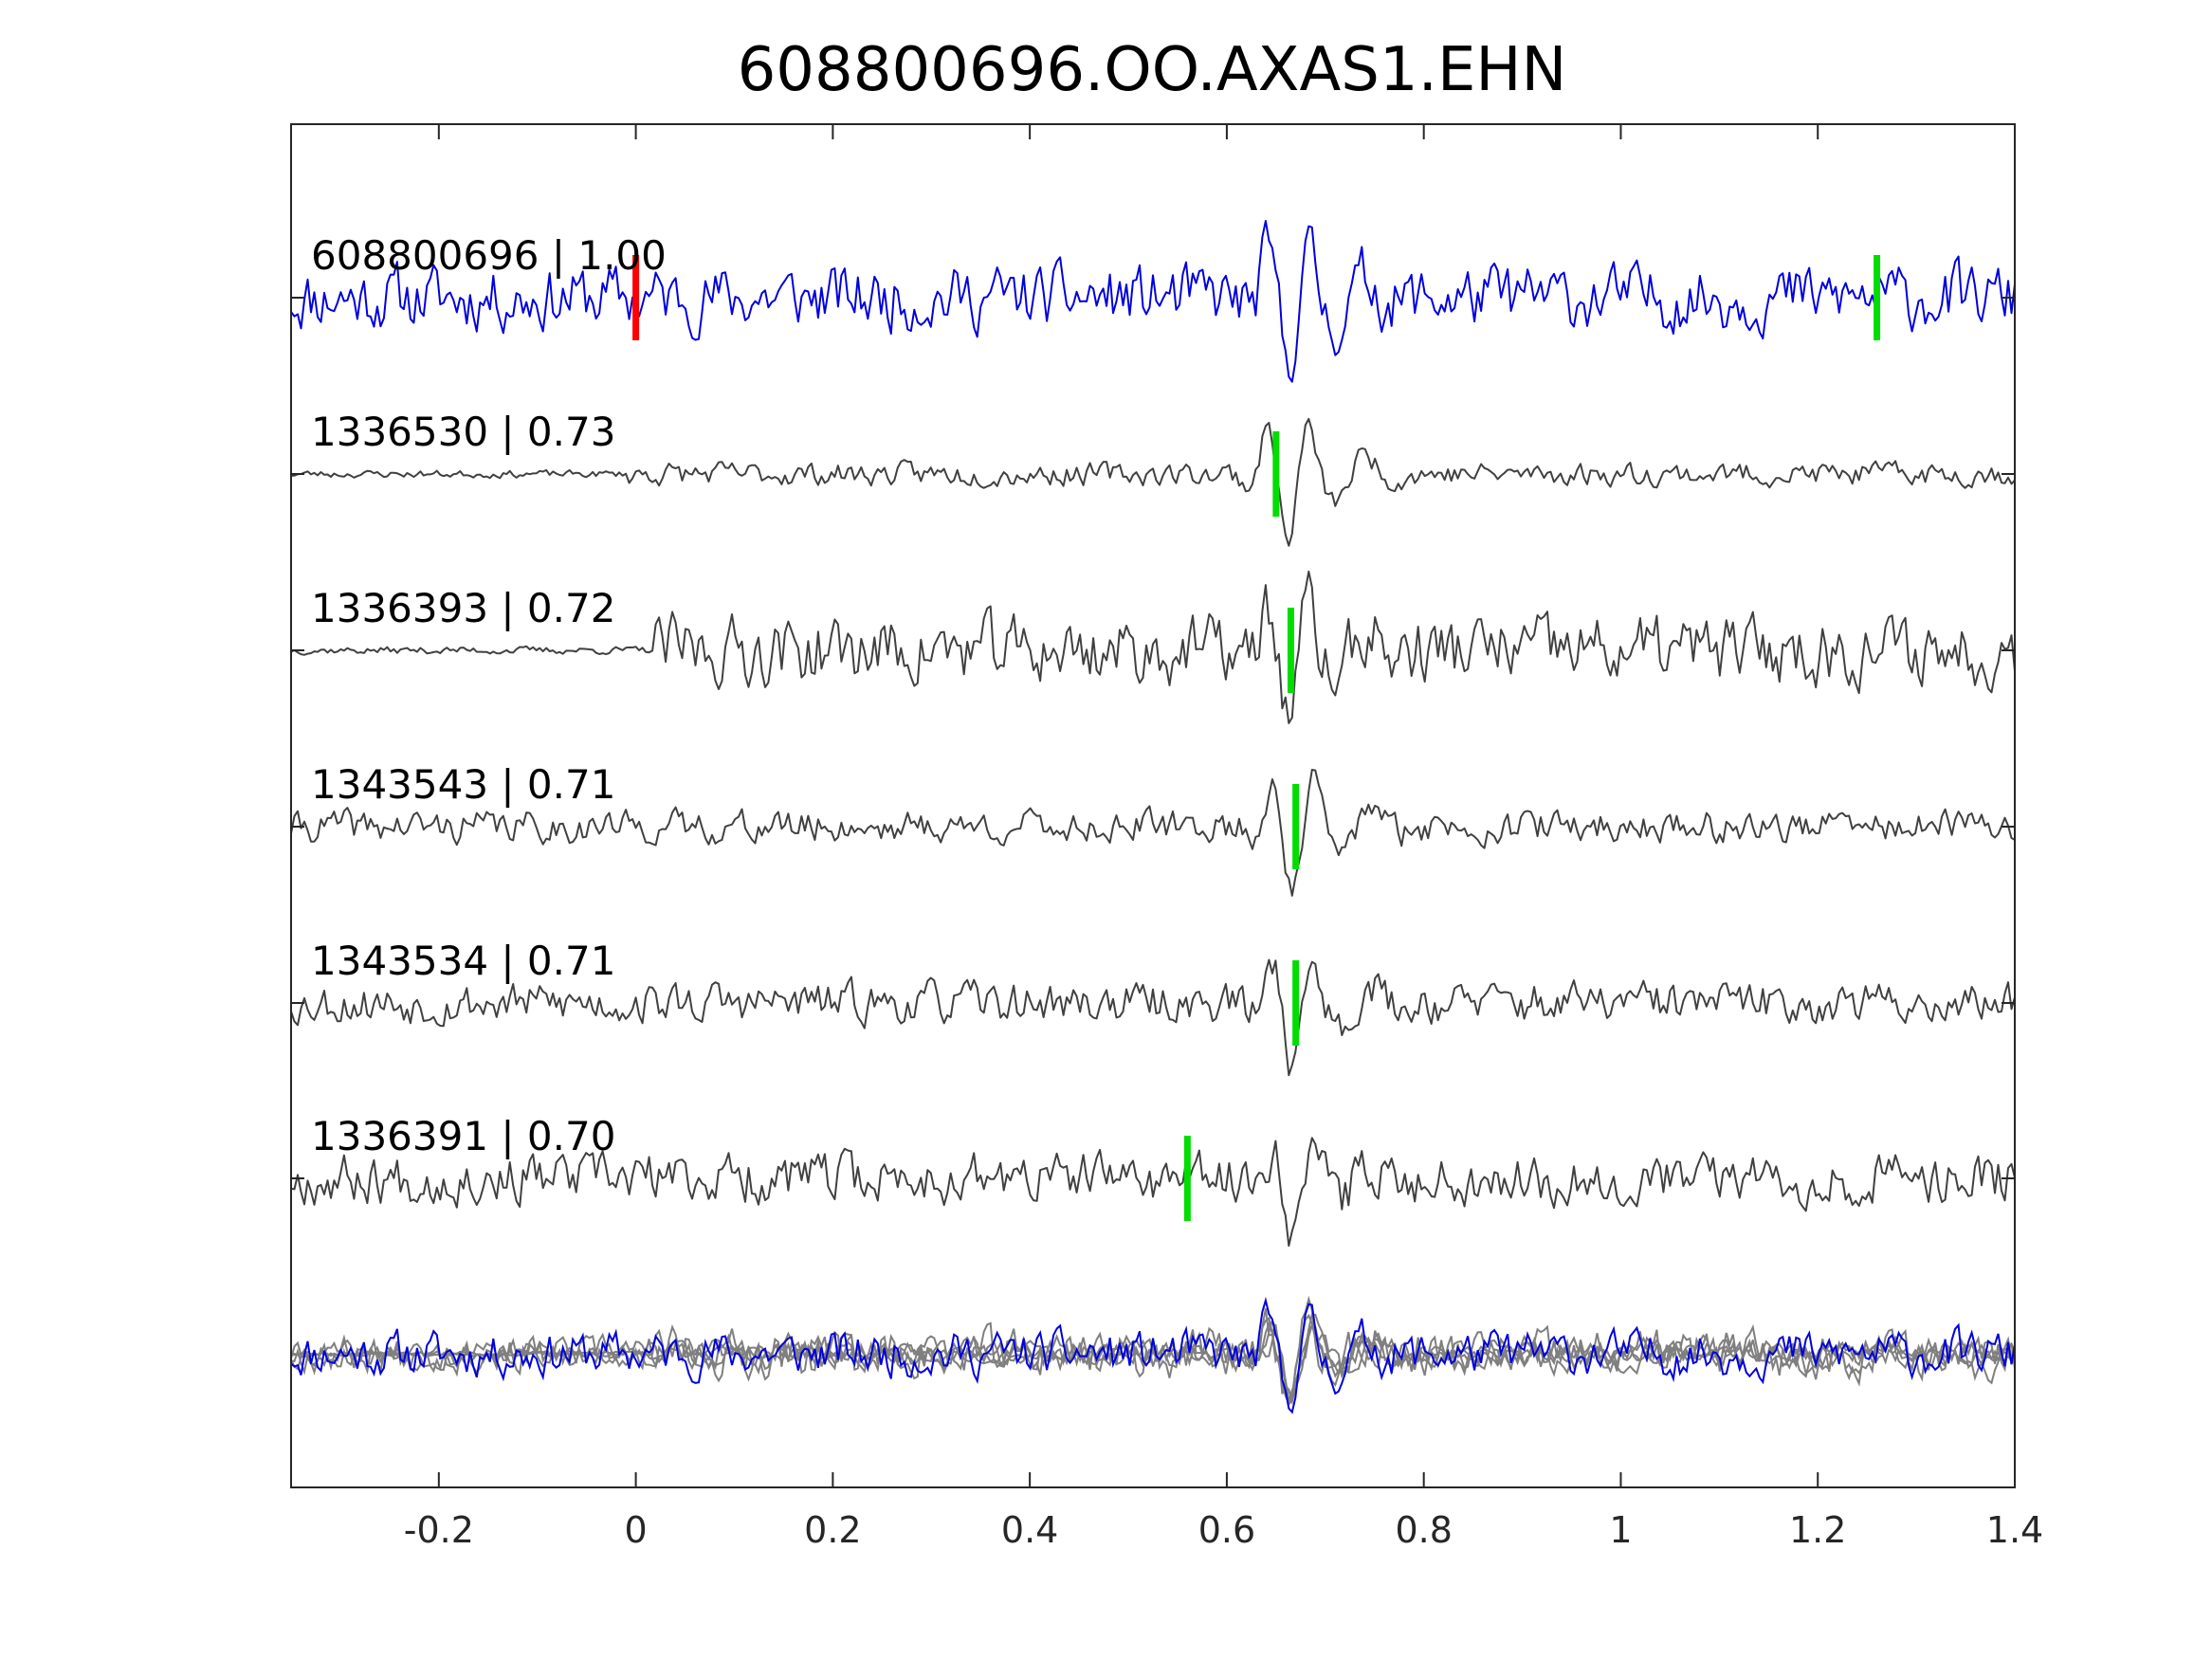 The height and width of the screenshot is (1659, 2212). I want to click on trace-1343534: 1343534 | 0.71, so click(1153, 1007).